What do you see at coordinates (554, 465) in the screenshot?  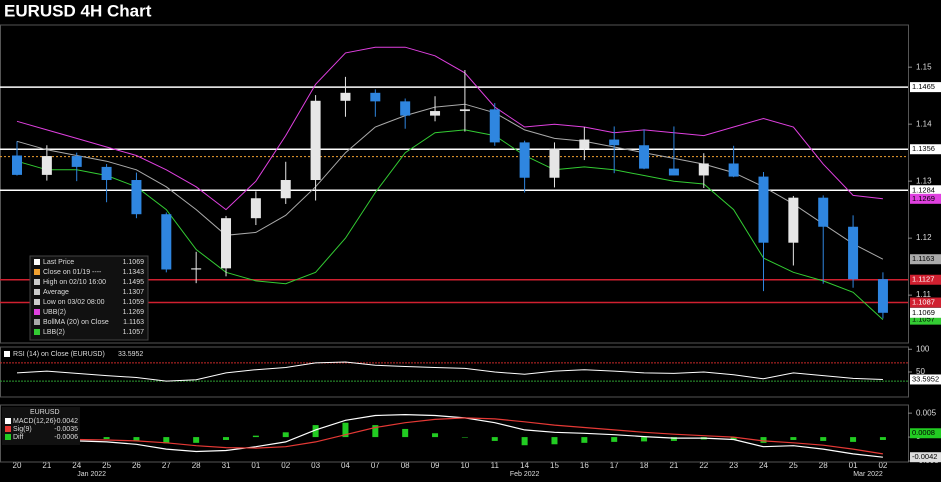 I see `x-tick-label: 15` at bounding box center [554, 465].